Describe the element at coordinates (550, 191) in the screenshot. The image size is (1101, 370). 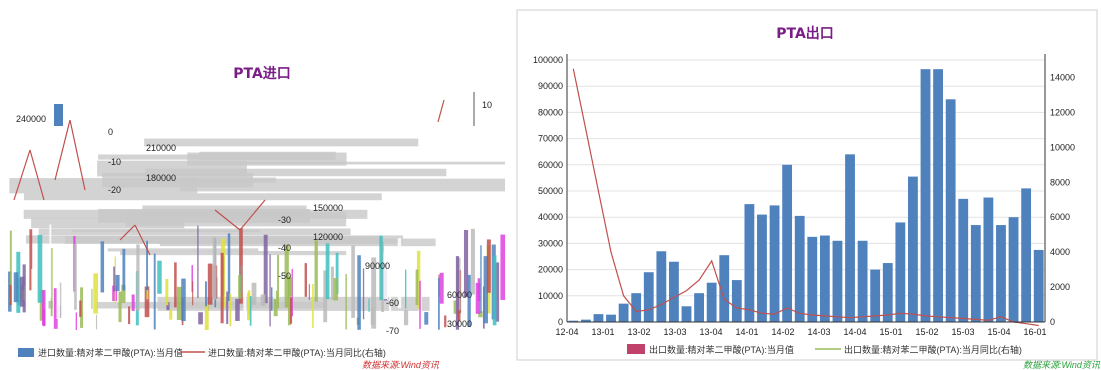
I see `y-tick-label: 50000` at that location.